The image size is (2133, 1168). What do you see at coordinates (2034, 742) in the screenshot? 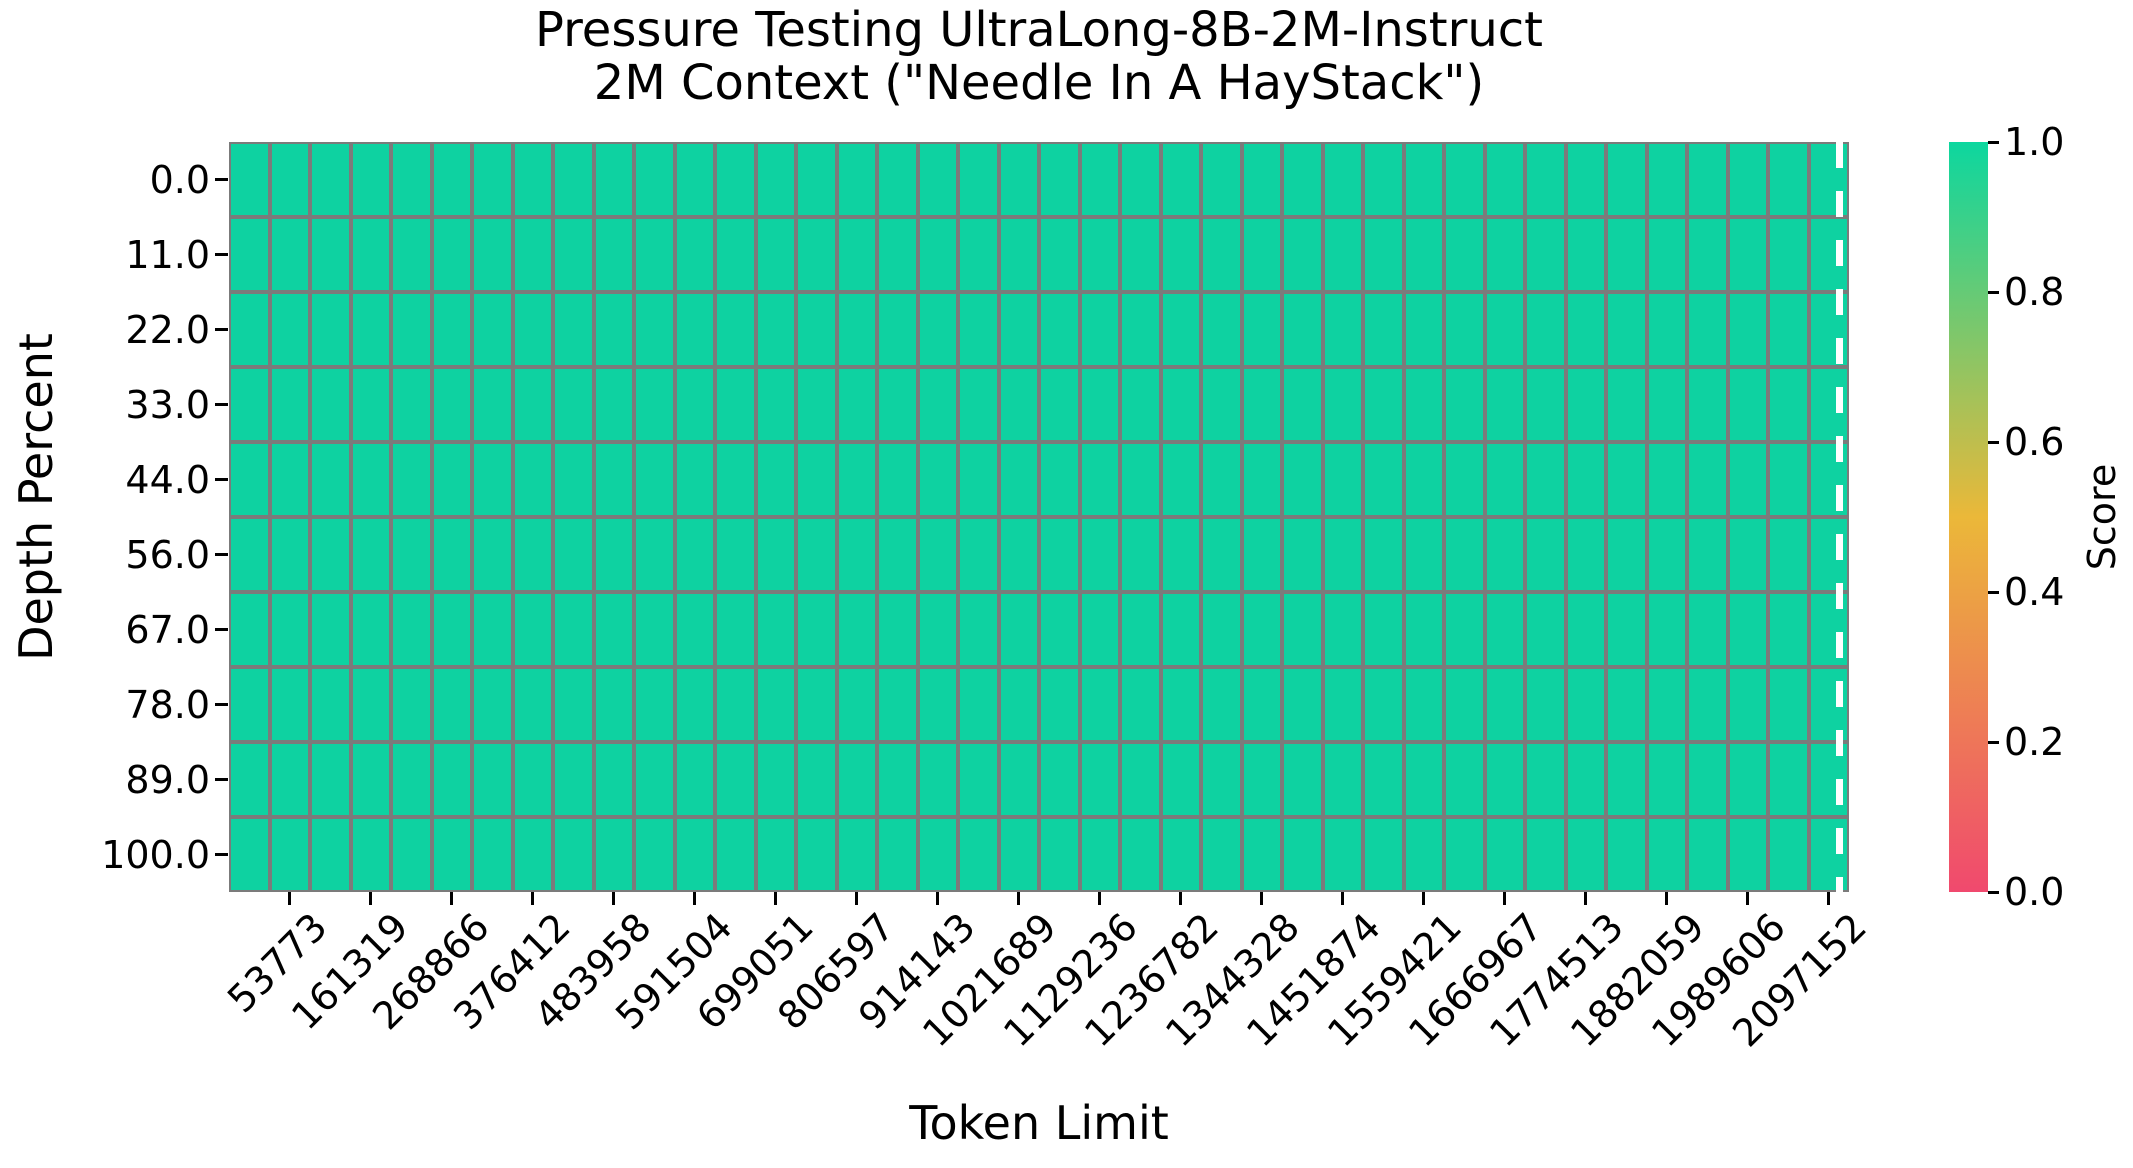
I see `colorbar-tick-label: 0.2` at bounding box center [2034, 742].